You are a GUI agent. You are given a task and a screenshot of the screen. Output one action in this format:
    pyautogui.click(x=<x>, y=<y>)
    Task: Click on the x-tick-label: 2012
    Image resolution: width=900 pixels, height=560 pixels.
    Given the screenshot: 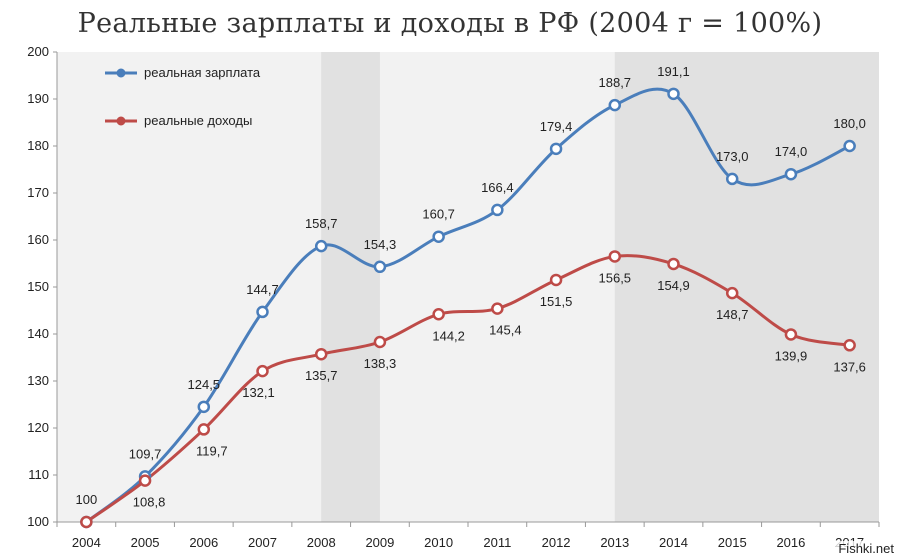 What is the action you would take?
    pyautogui.click(x=556, y=542)
    